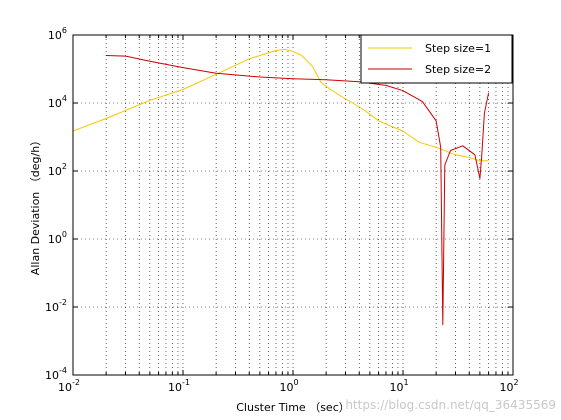 The image size is (561, 420). I want to click on x-tick-label: 10¹, so click(398, 386).